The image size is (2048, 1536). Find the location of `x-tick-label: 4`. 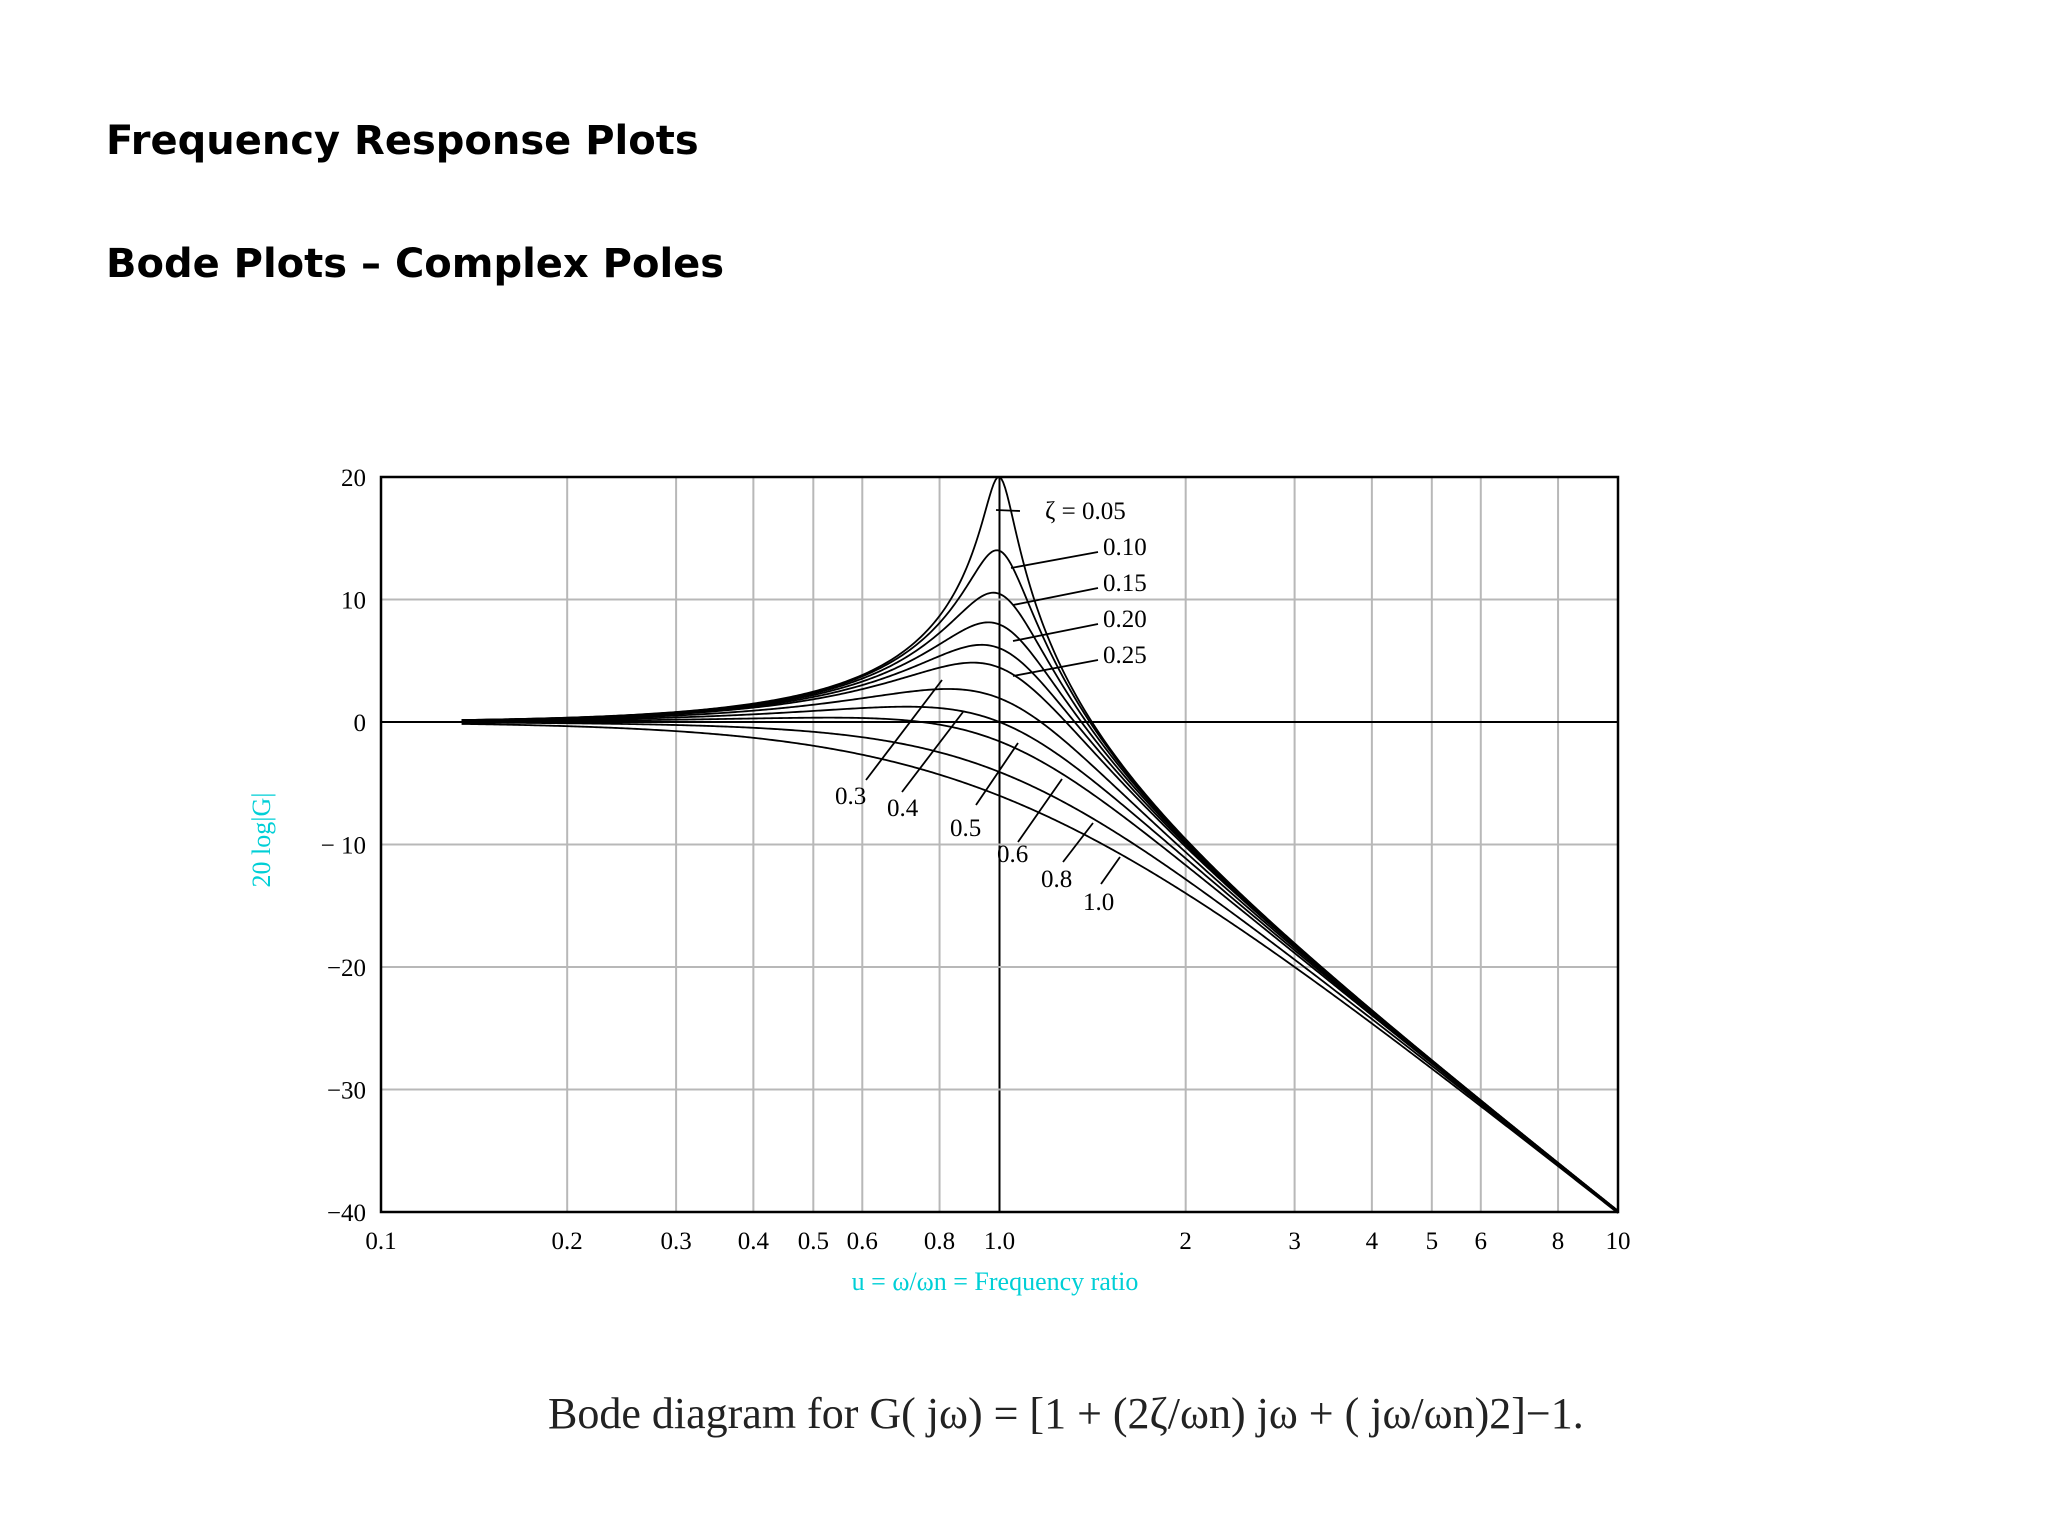

x-tick-label: 4 is located at coordinates (1372, 1241).